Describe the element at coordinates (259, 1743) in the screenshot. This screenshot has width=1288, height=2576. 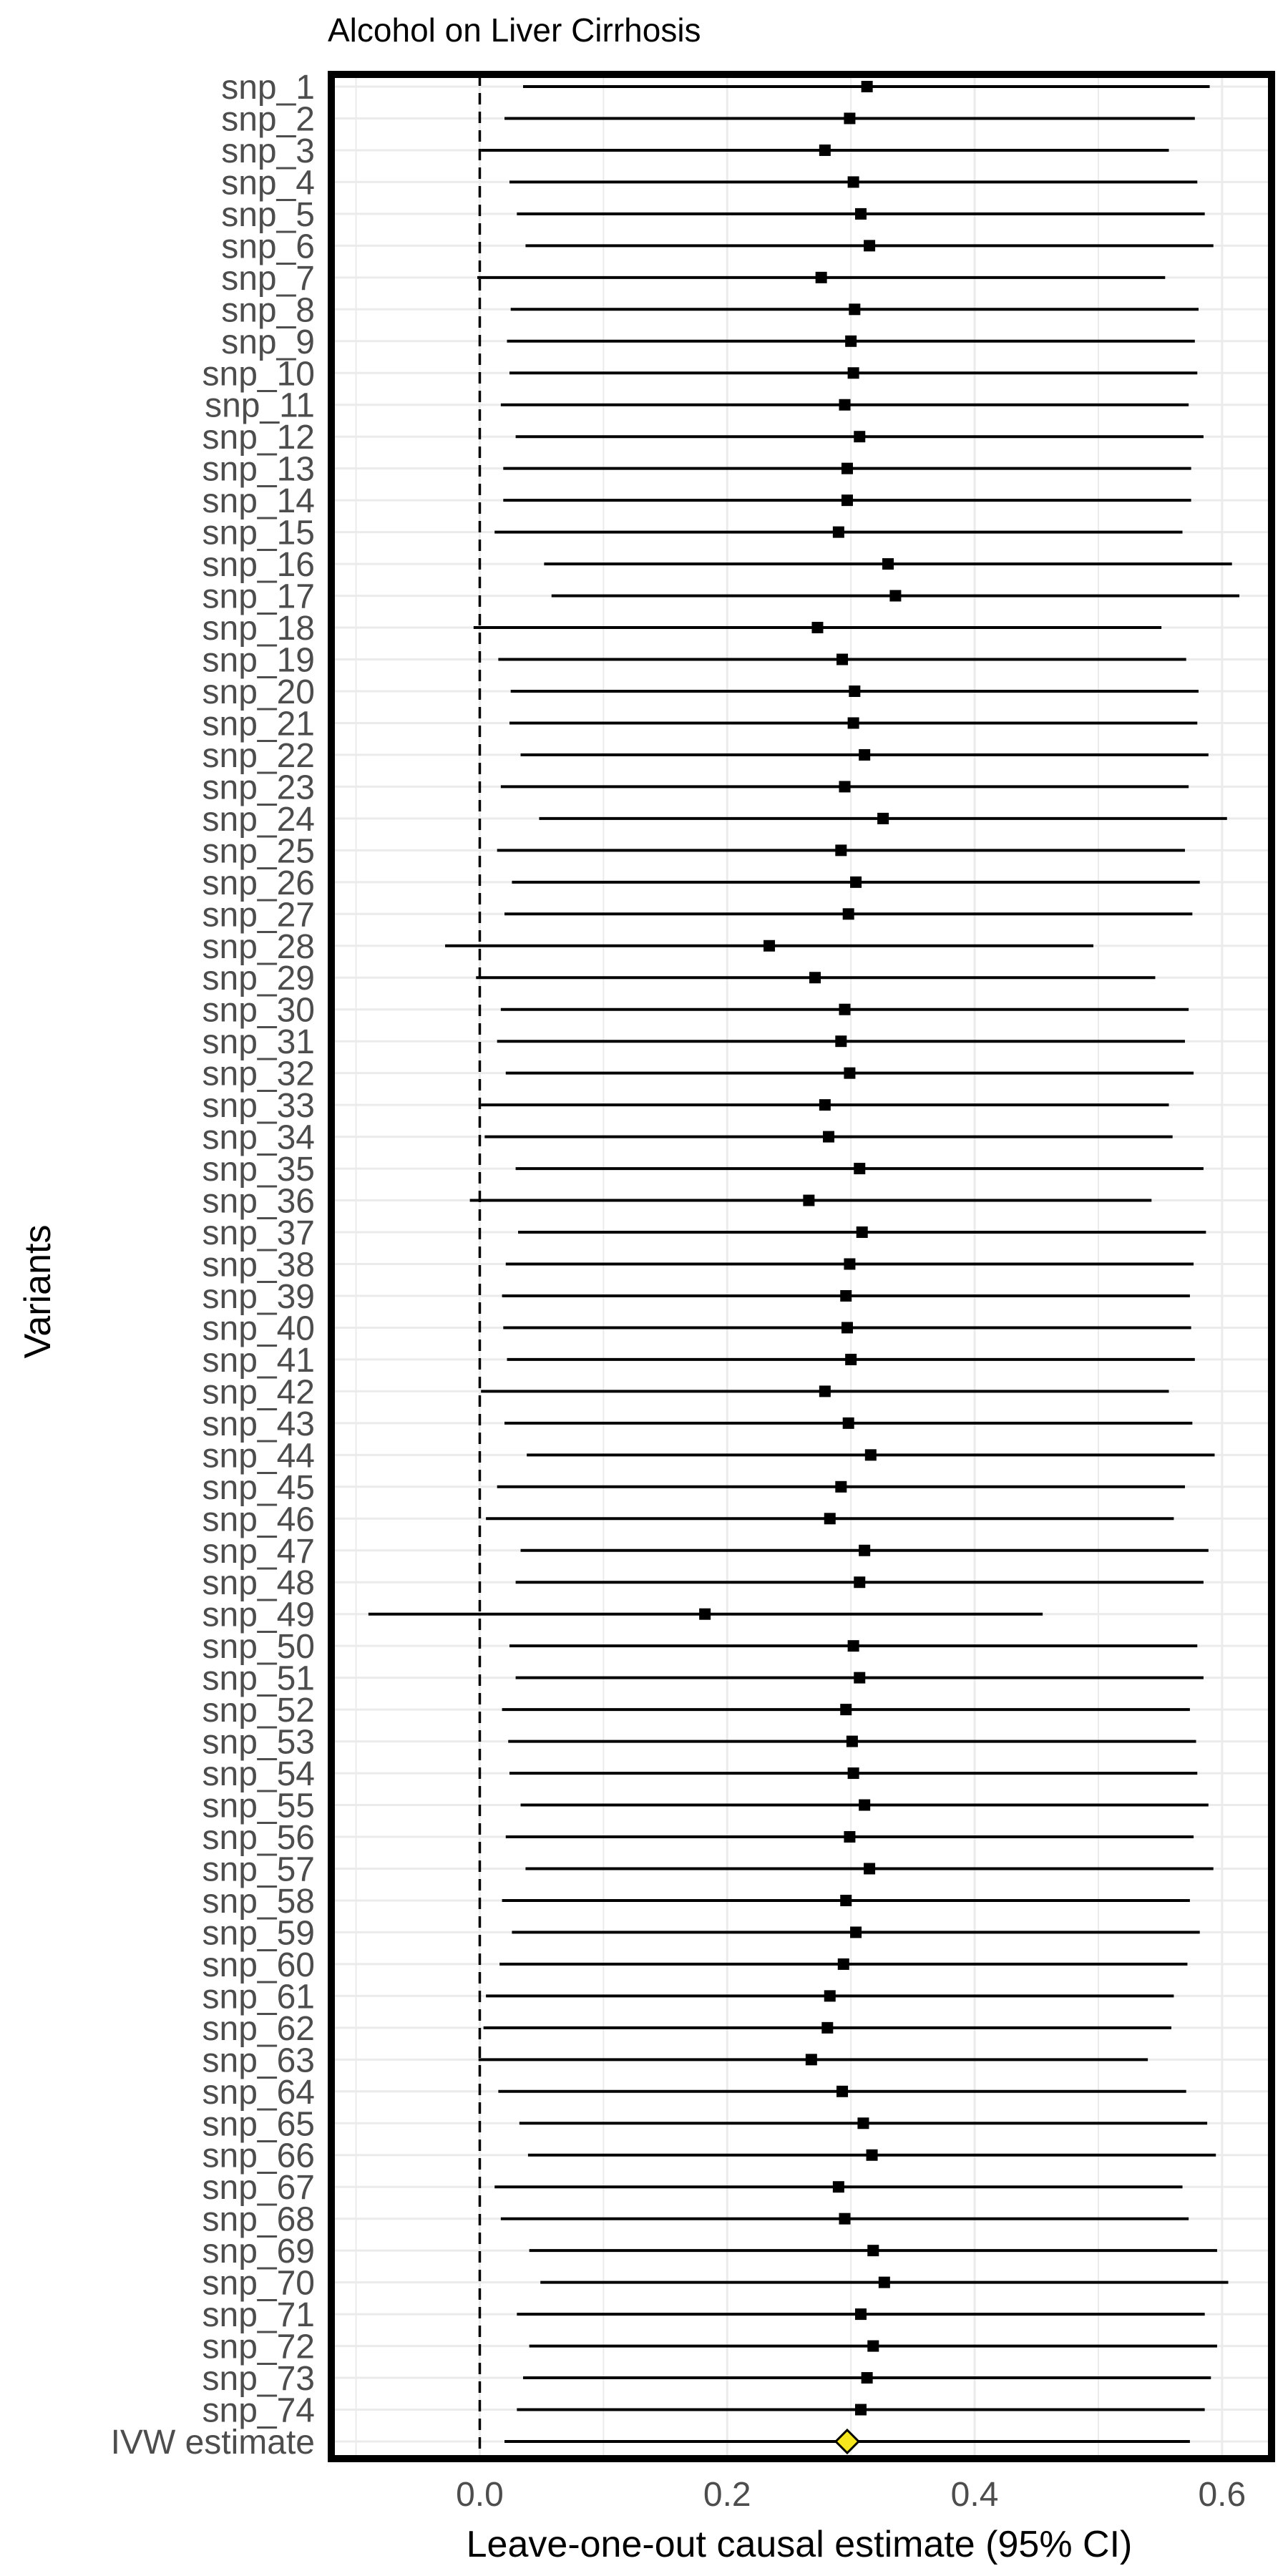
I see `y-tick-label: snp_53` at that location.